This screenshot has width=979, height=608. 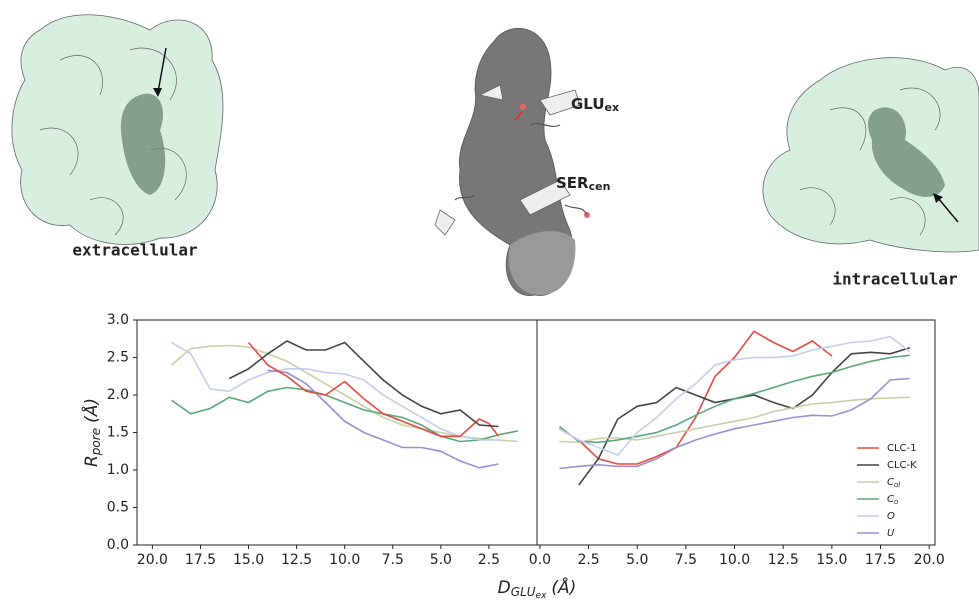 I want to click on legend-name: CLC-1, so click(x=902, y=448).